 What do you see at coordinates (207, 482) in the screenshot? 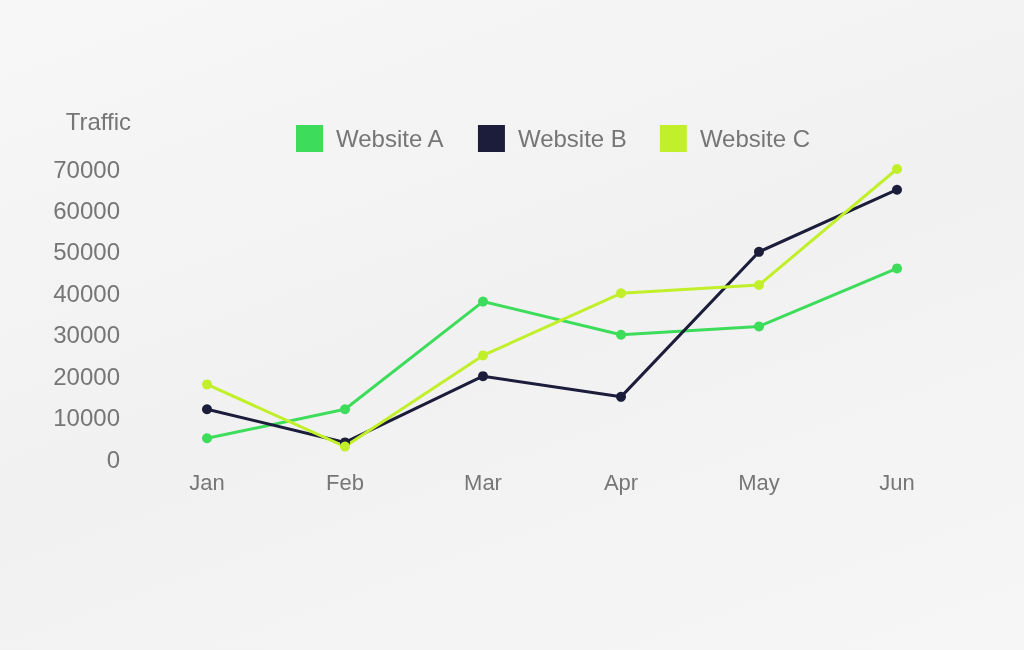
I see `x-tick-label: Jan` at bounding box center [207, 482].